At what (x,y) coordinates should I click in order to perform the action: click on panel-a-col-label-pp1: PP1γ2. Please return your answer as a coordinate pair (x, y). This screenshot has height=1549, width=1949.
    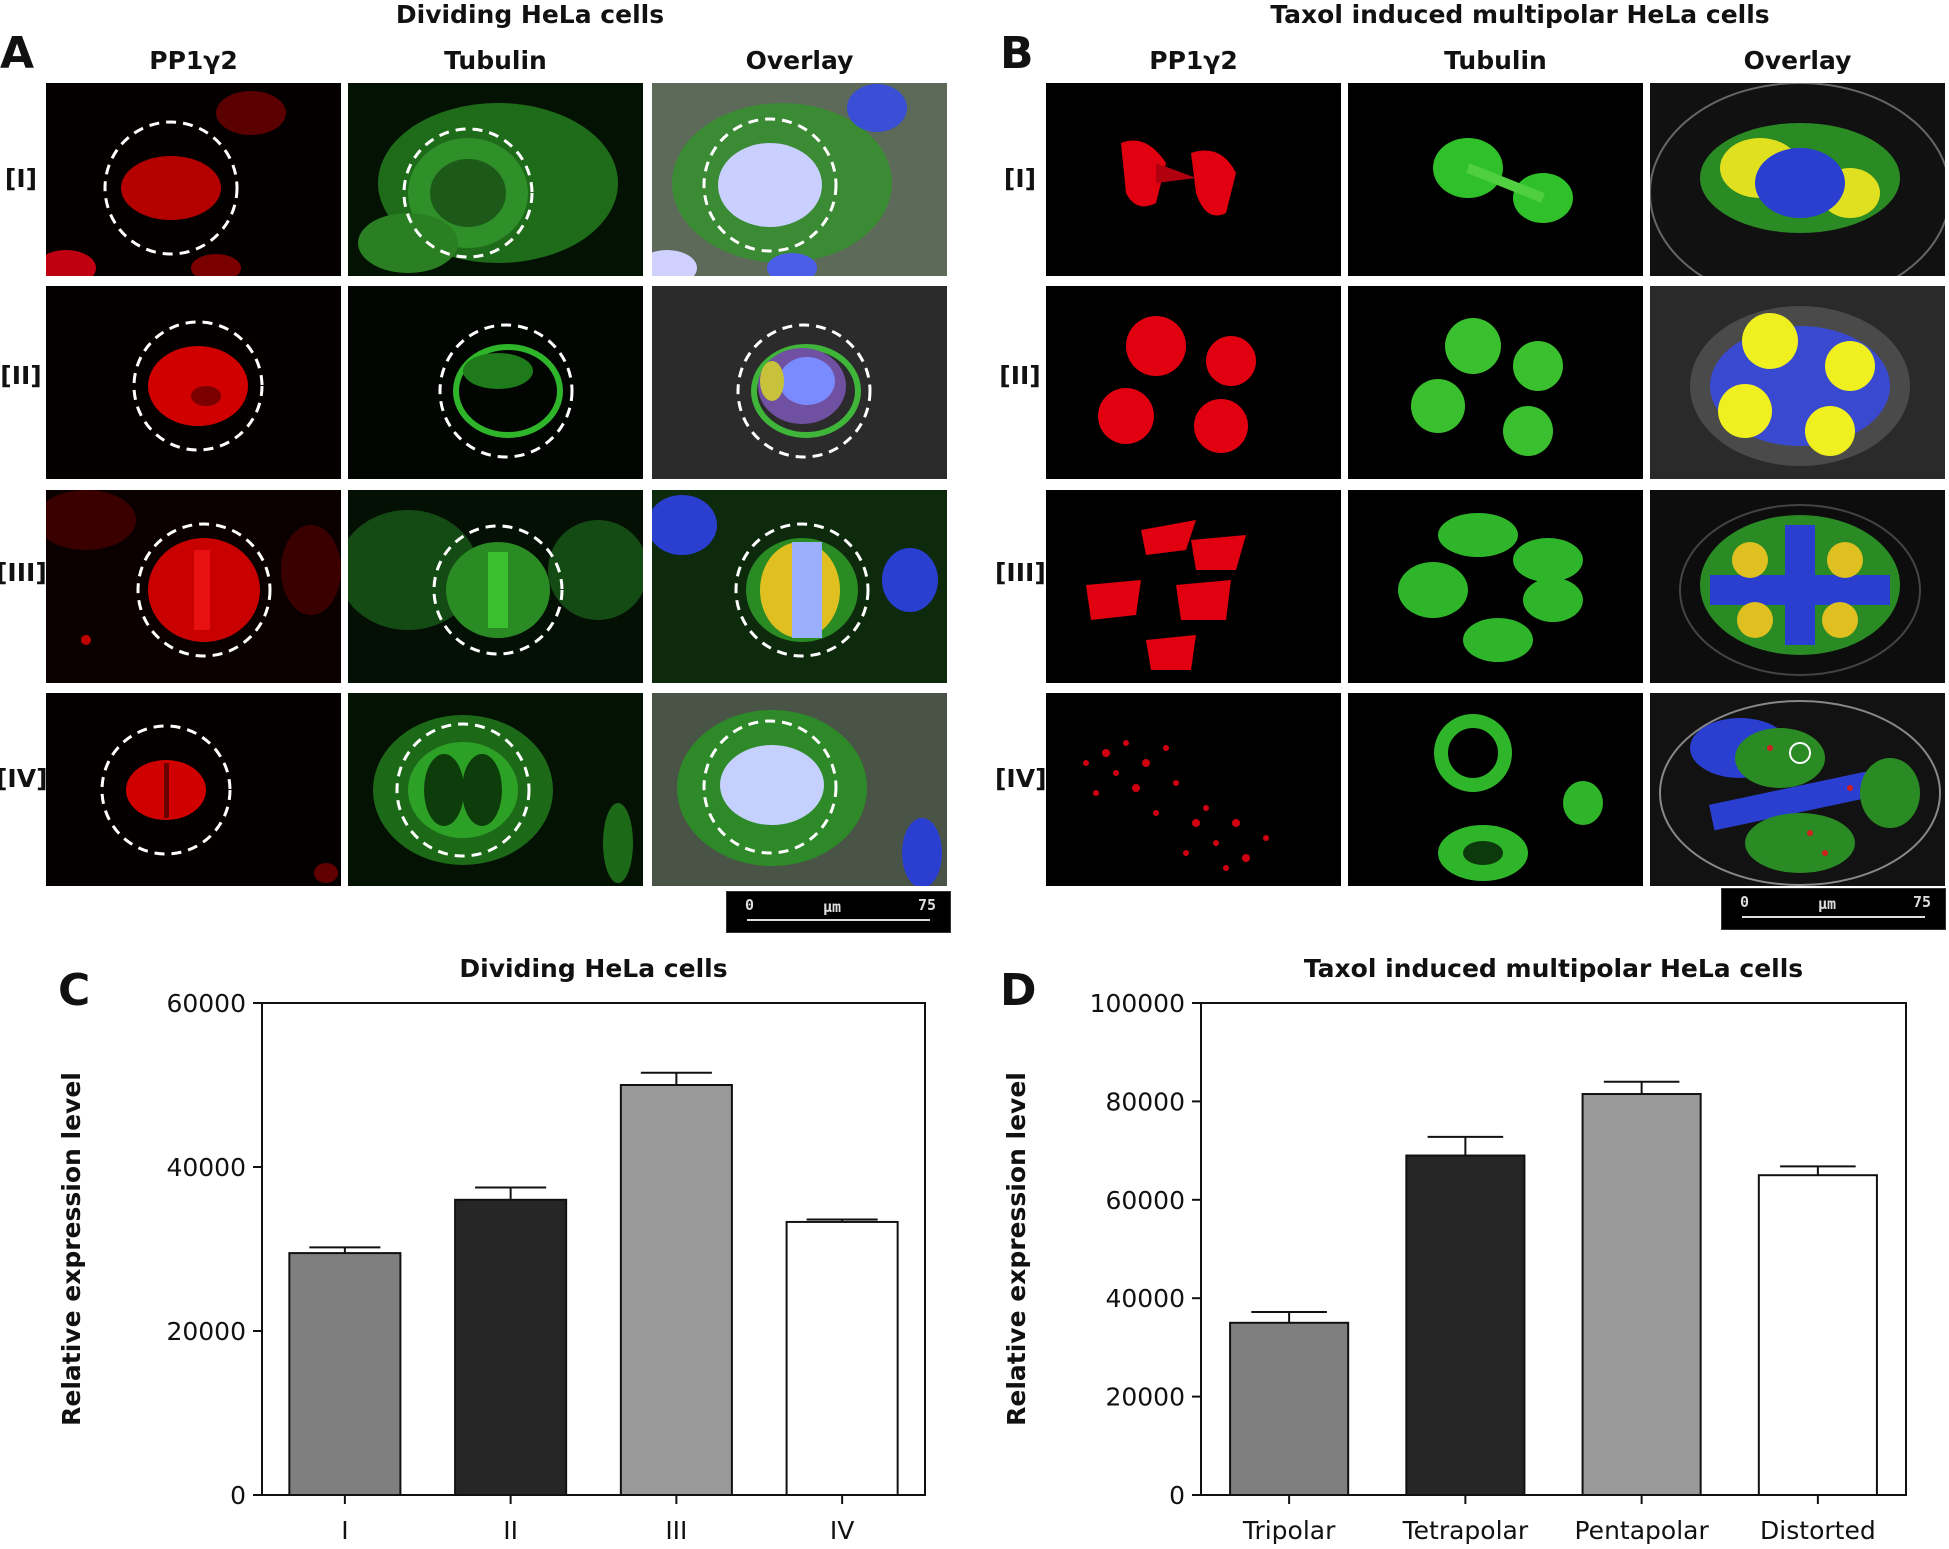
    Looking at the image, I should click on (193, 60).